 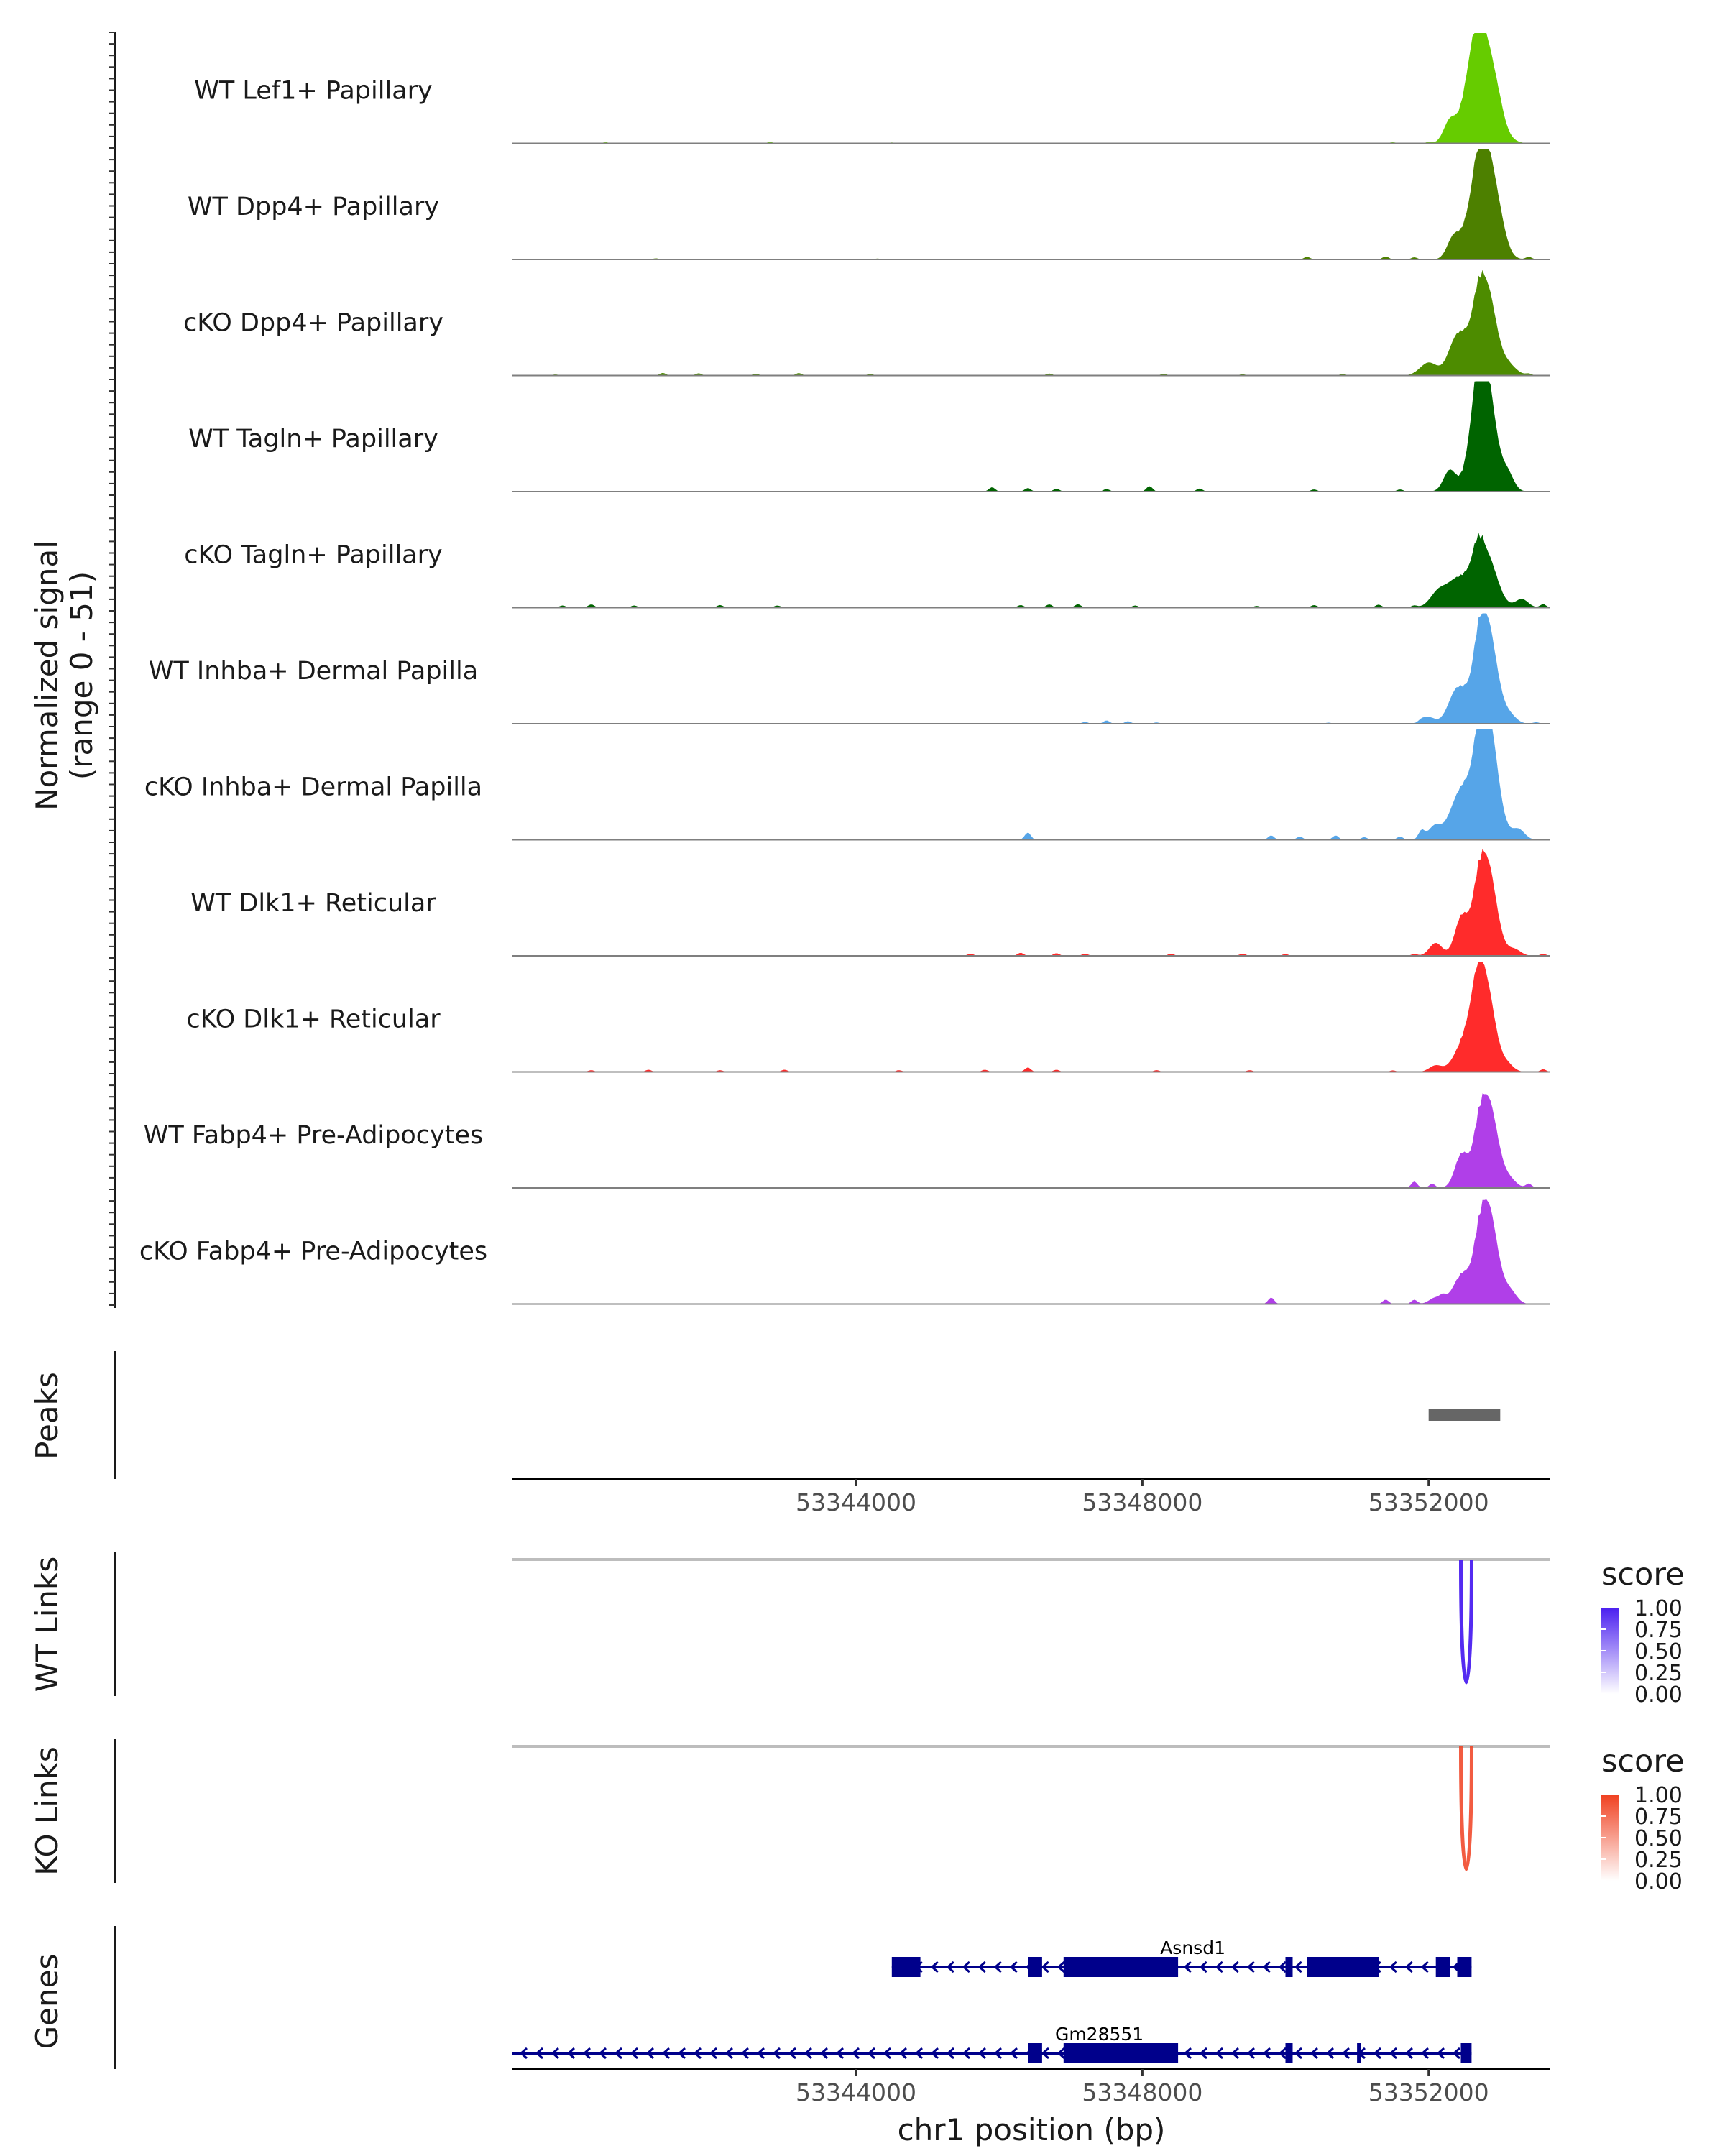 What do you see at coordinates (870, 903) in the screenshot?
I see `coverage-track-wt-dlk1-reticular: WT Dlk1+ Reticular` at bounding box center [870, 903].